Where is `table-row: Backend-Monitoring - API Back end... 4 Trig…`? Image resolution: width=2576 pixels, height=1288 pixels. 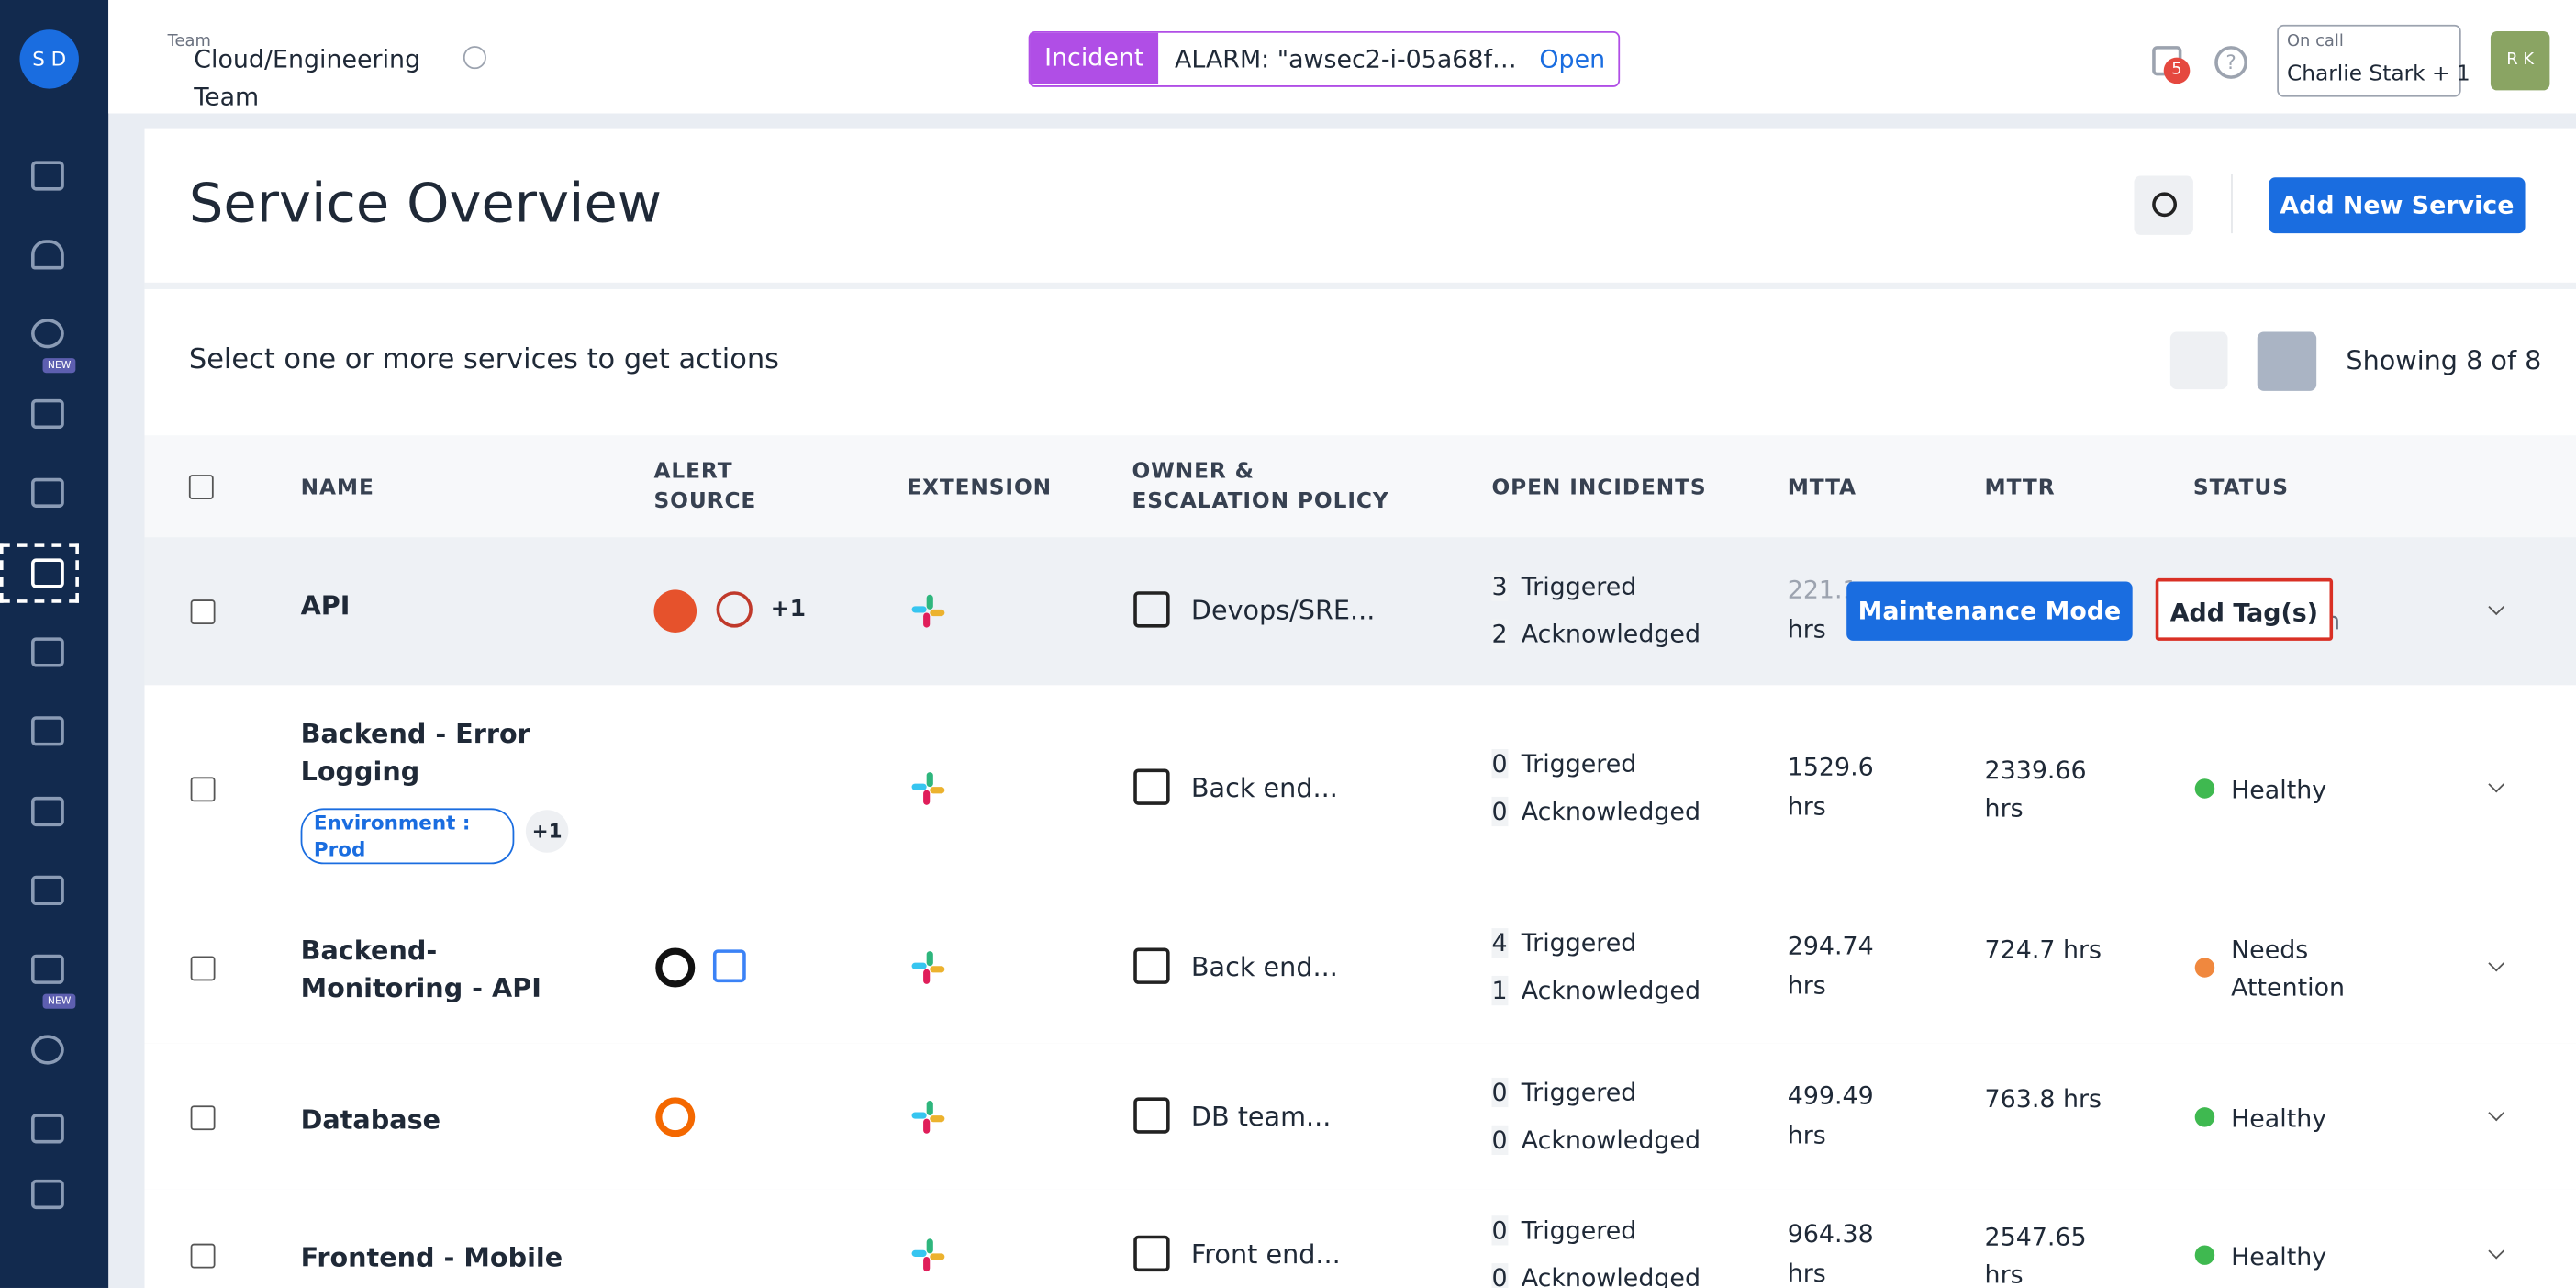
table-row: Backend-Monitoring - API Back end... 4 Trig… is located at coordinates (1360, 968).